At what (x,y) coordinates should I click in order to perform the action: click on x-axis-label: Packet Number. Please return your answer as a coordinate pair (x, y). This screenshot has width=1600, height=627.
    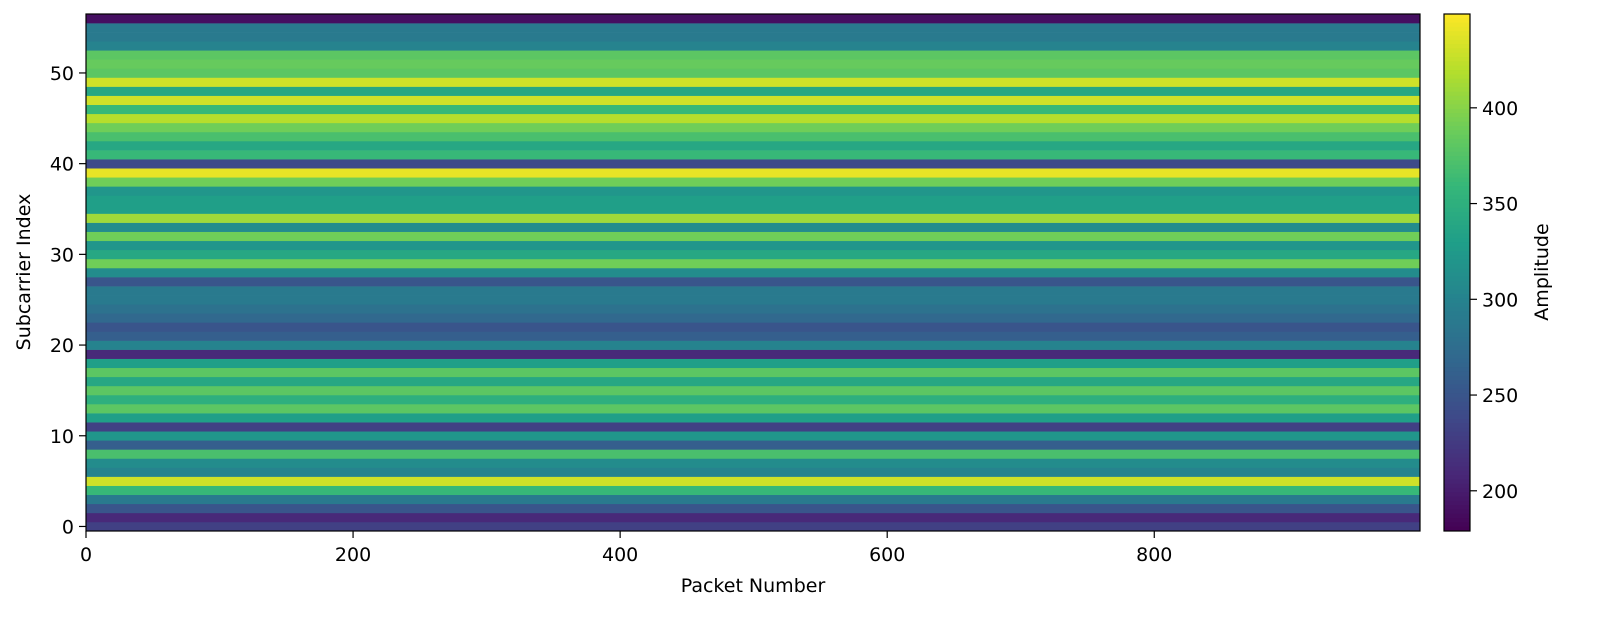
    Looking at the image, I should click on (753, 586).